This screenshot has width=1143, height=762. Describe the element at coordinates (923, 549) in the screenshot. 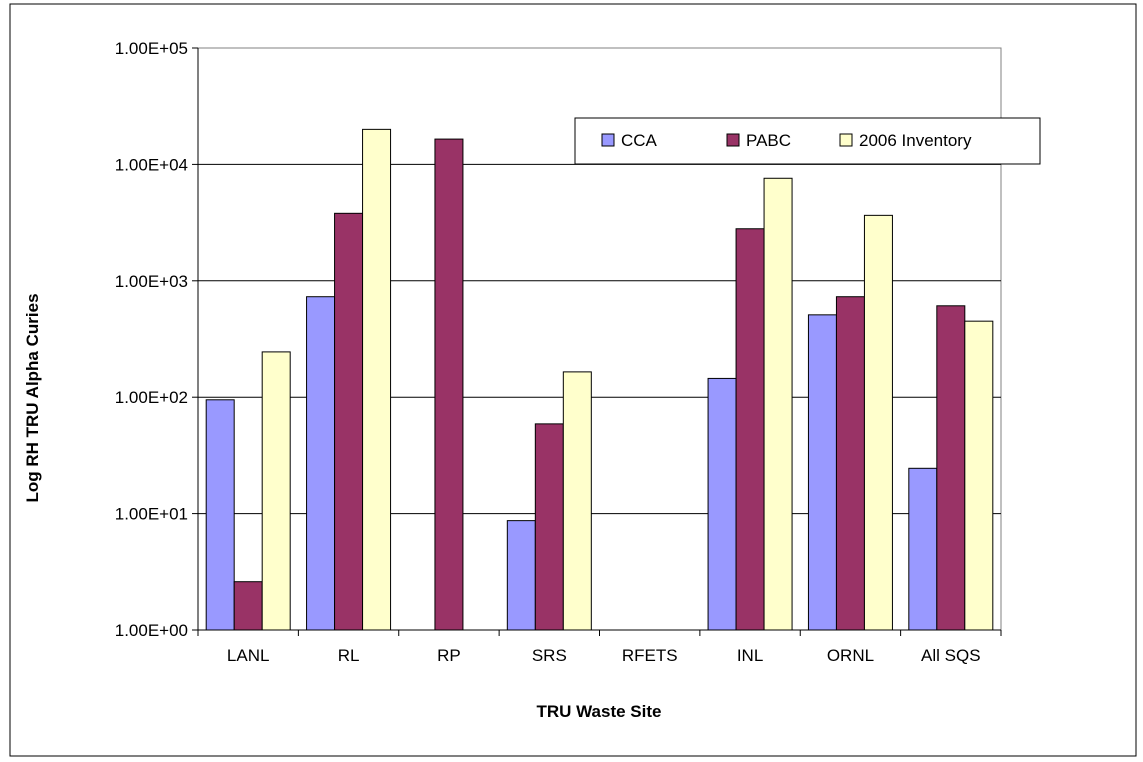

I see `bar-cca-all-sqs` at that location.